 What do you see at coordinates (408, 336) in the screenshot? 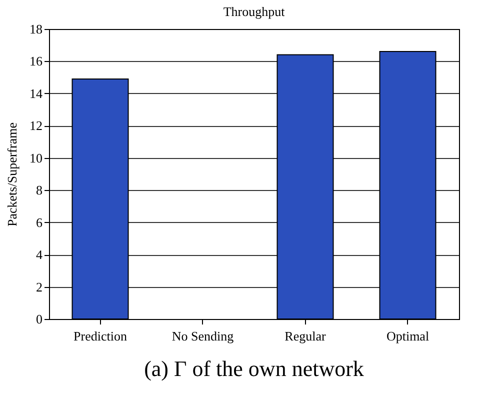
I see `x-tick-label: Optimal` at bounding box center [408, 336].